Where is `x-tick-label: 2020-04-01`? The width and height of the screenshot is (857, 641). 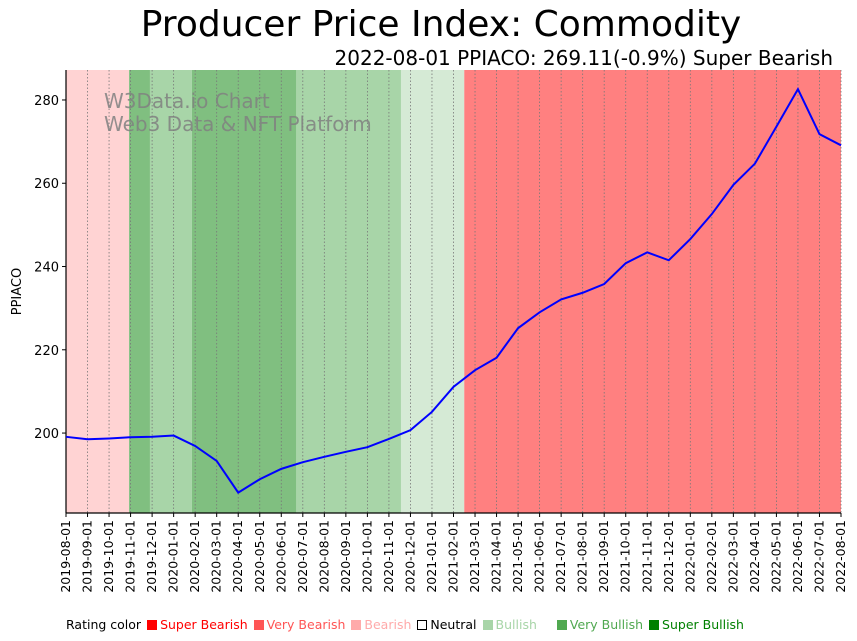 x-tick-label: 2020-04-01 is located at coordinates (237, 556).